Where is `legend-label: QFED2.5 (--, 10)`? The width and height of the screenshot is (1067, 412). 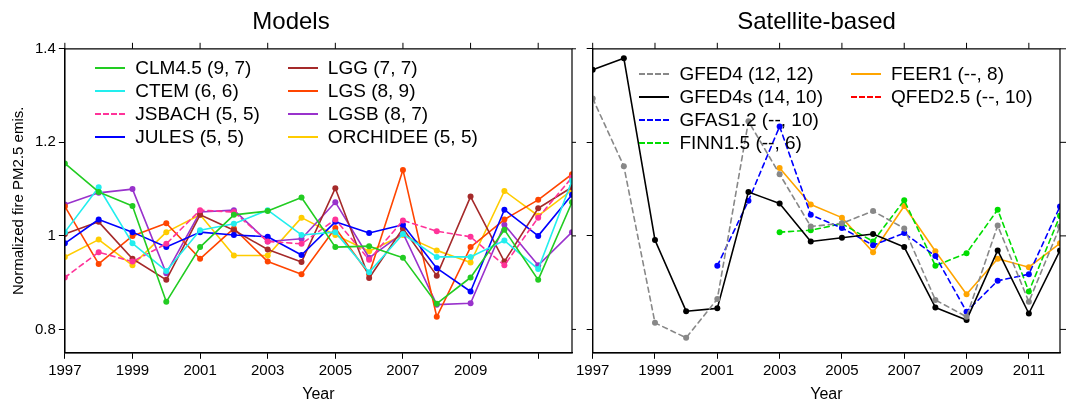 legend-label: QFED2.5 (--, 10) is located at coordinates (962, 97).